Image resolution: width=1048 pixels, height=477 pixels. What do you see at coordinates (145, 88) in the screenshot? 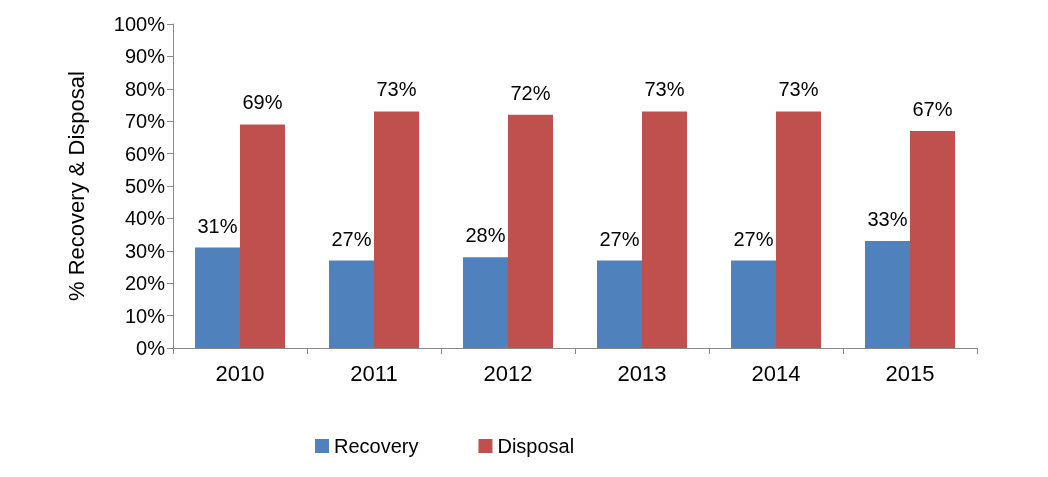
I see `y-tick-label: 80%` at bounding box center [145, 88].